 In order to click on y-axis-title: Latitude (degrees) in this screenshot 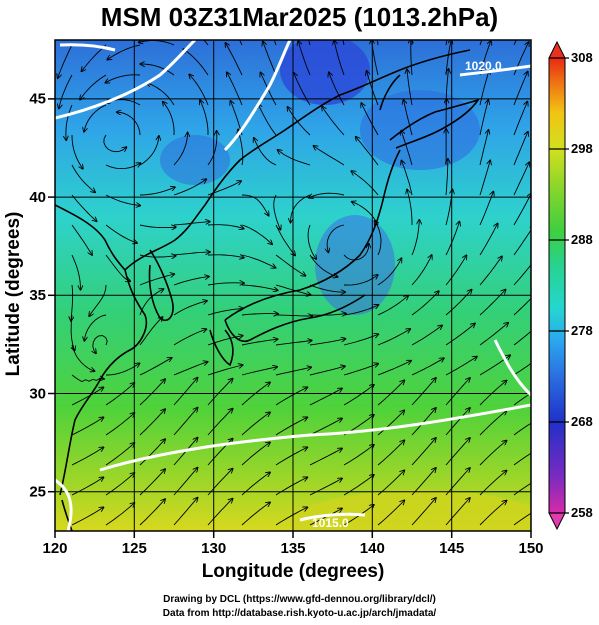, I will do `click(13, 294)`.